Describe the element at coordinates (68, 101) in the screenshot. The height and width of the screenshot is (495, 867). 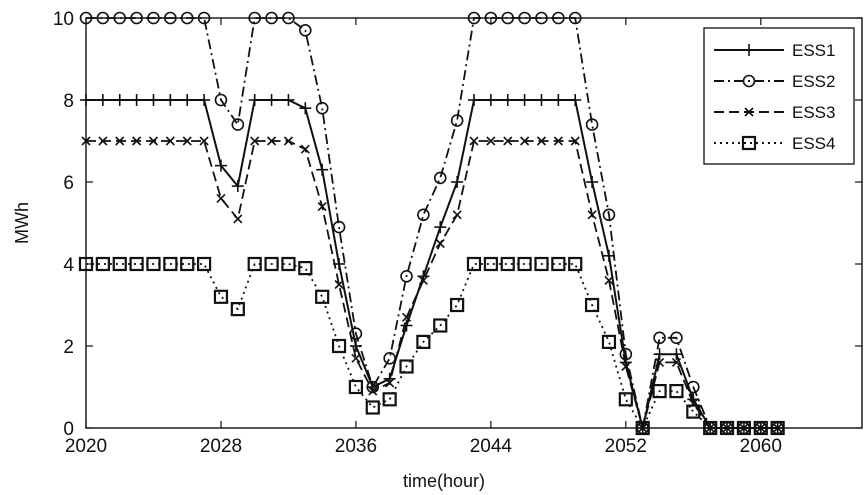
I see `y-tick-label: 8` at that location.